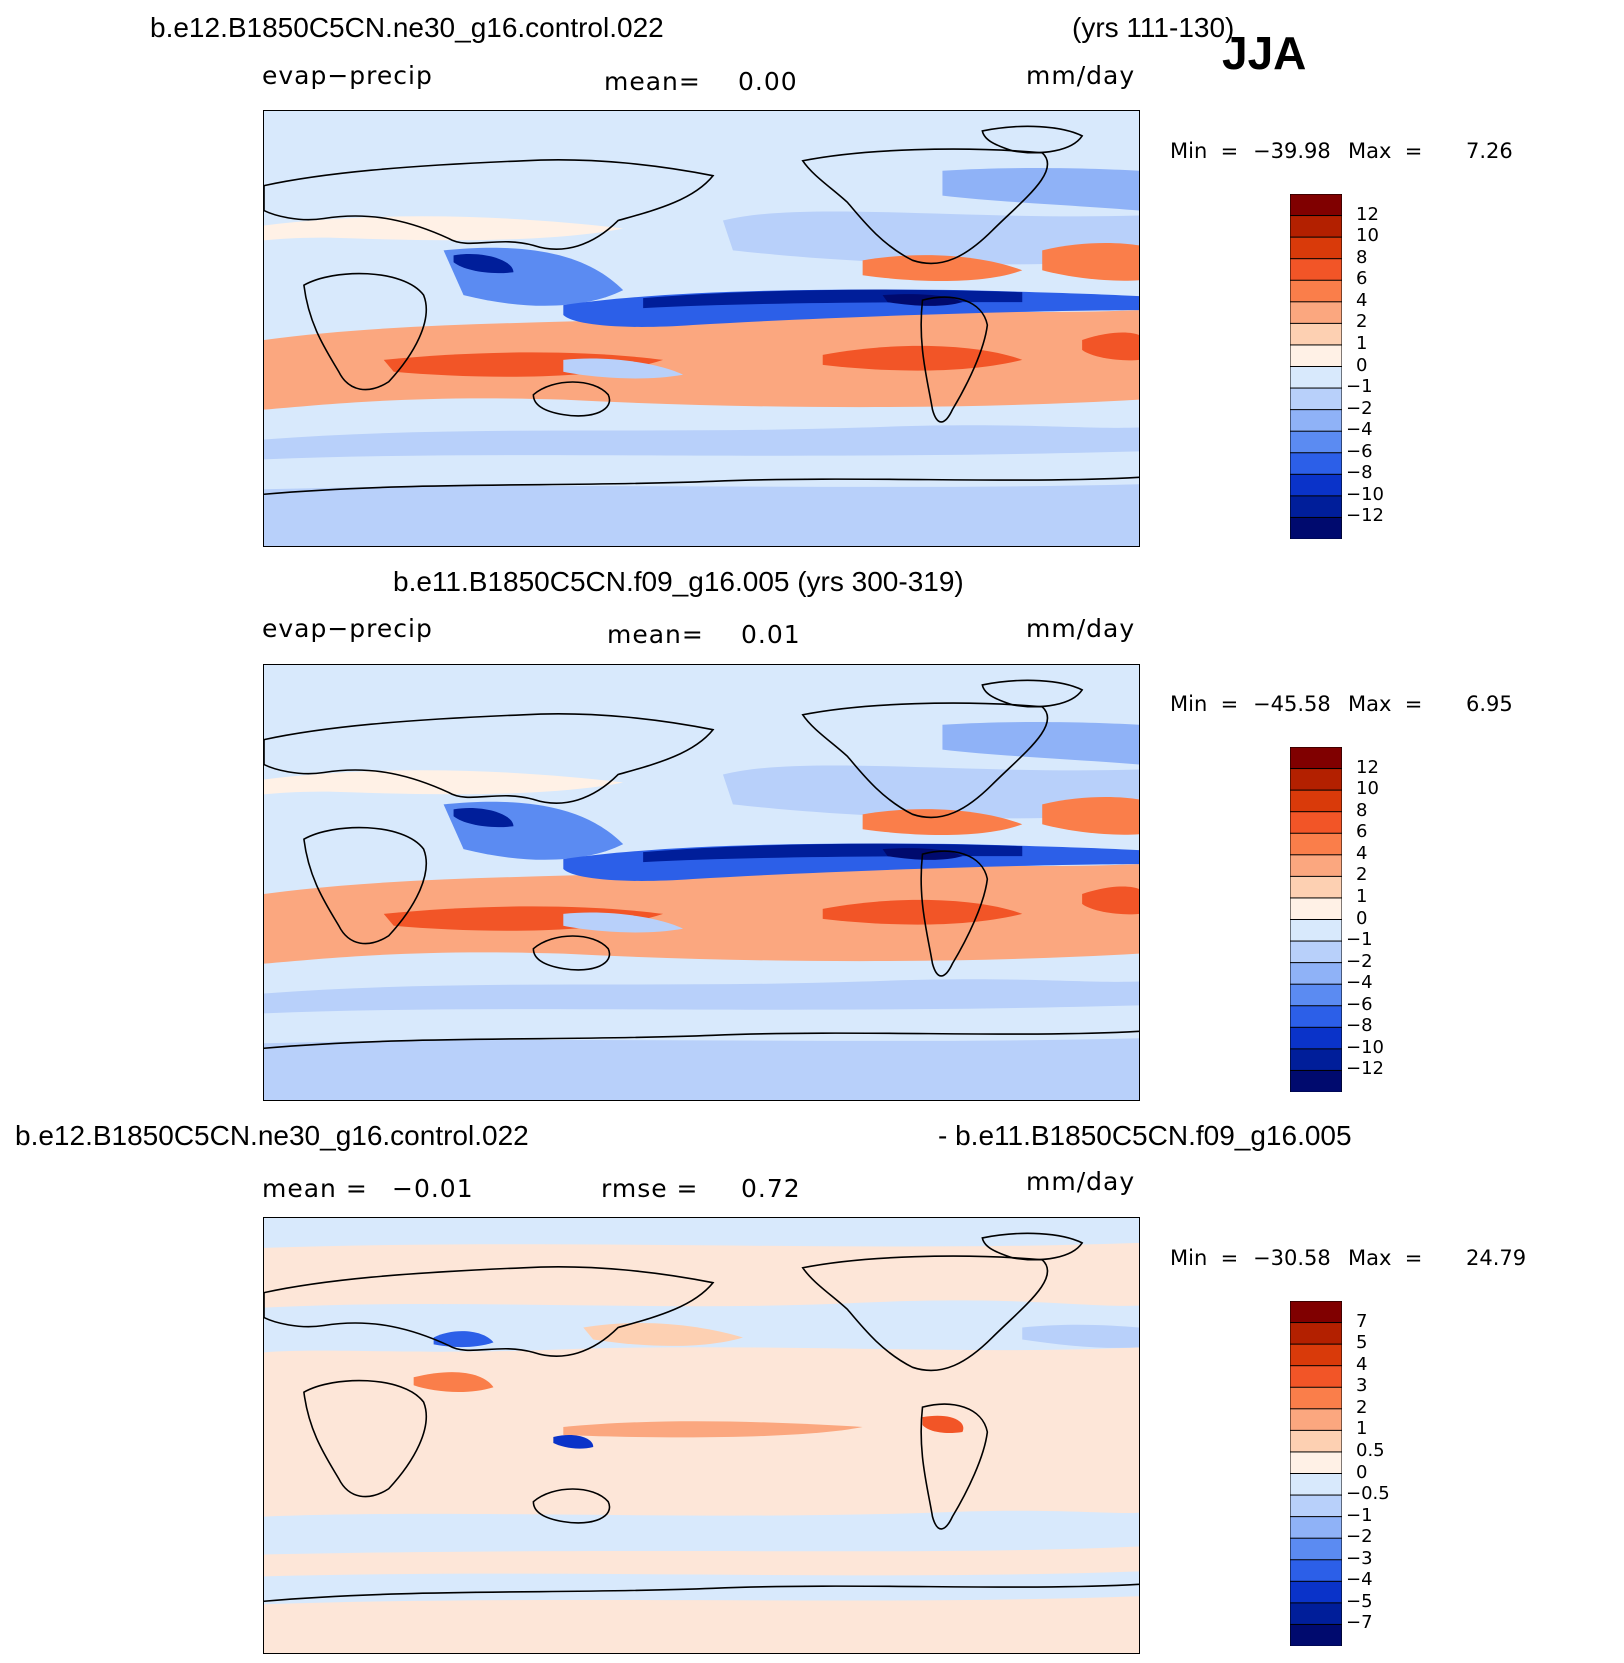  I want to click on panel1-max-label: Max =, so click(1385, 151).